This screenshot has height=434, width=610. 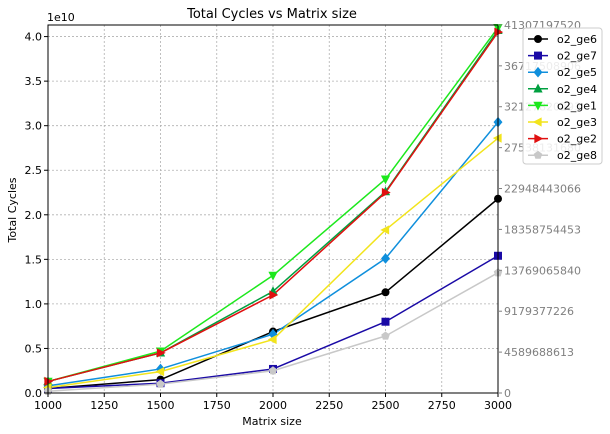 What do you see at coordinates (539, 352) in the screenshot?
I see `secondary-y-tick-label: 4589688613` at bounding box center [539, 352].